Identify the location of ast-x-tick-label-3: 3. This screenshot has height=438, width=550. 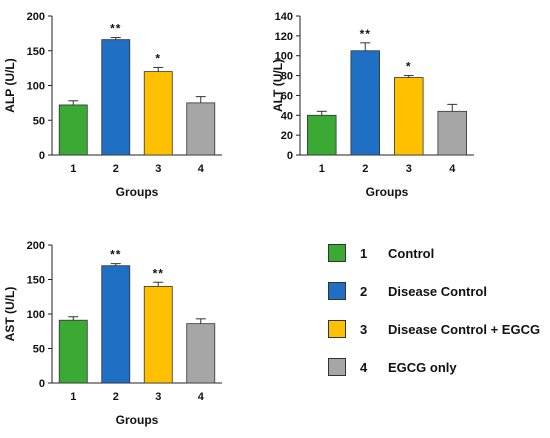
(158, 397).